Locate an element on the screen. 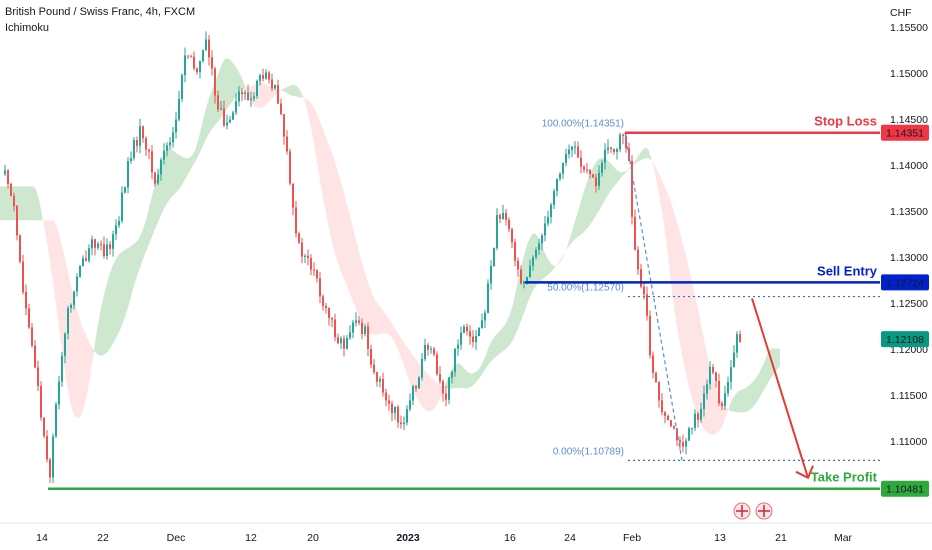 This screenshot has width=932, height=550. price-tag-bg is located at coordinates (905, 282).